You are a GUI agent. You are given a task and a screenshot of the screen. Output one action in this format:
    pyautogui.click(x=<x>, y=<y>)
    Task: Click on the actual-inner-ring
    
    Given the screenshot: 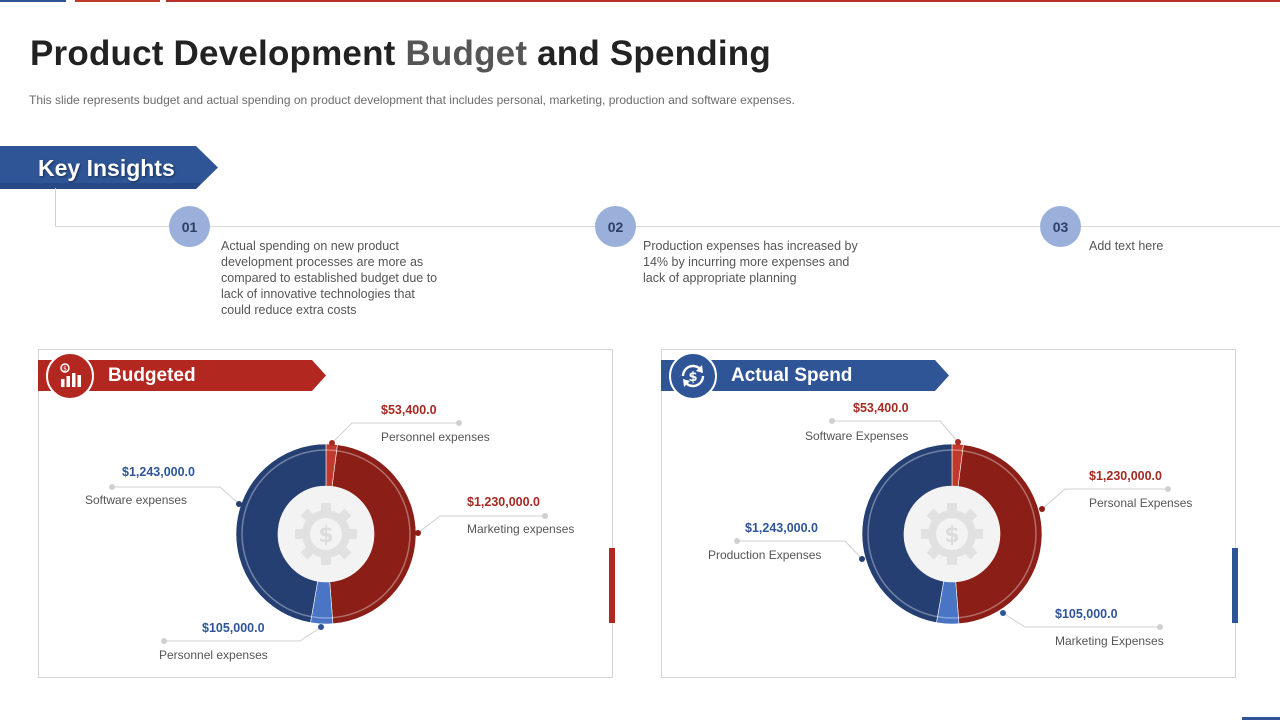 What is the action you would take?
    pyautogui.click(x=952, y=534)
    